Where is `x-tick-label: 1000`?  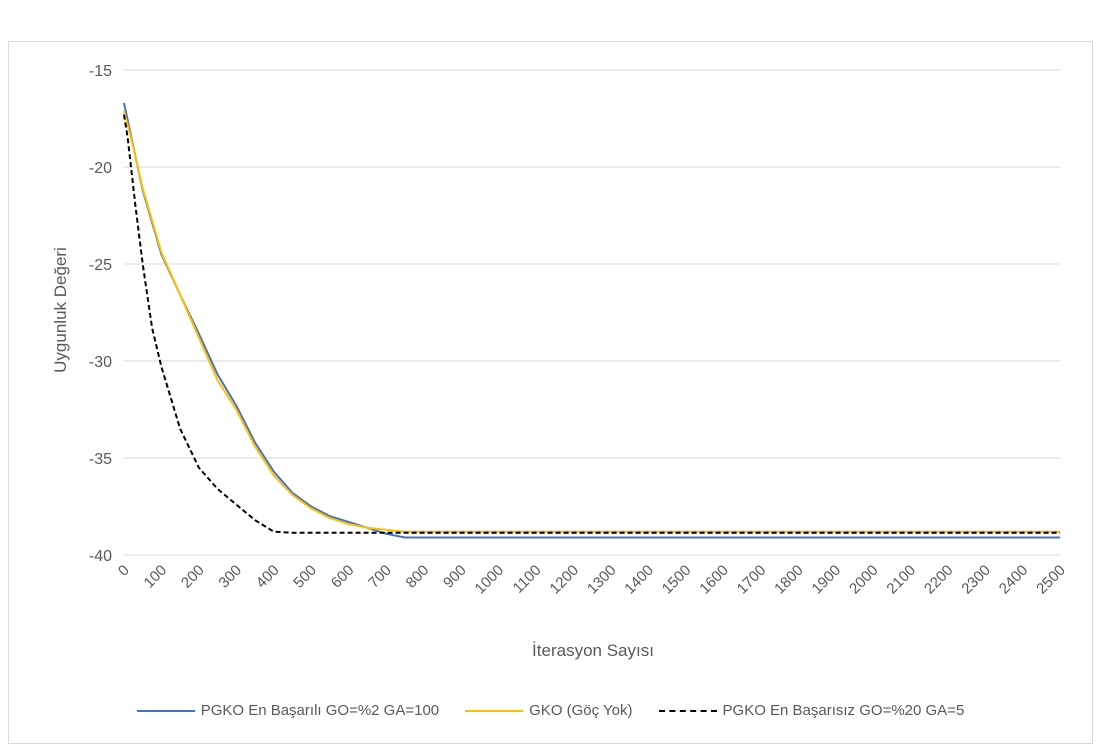 x-tick-label: 1000 is located at coordinates (490, 580).